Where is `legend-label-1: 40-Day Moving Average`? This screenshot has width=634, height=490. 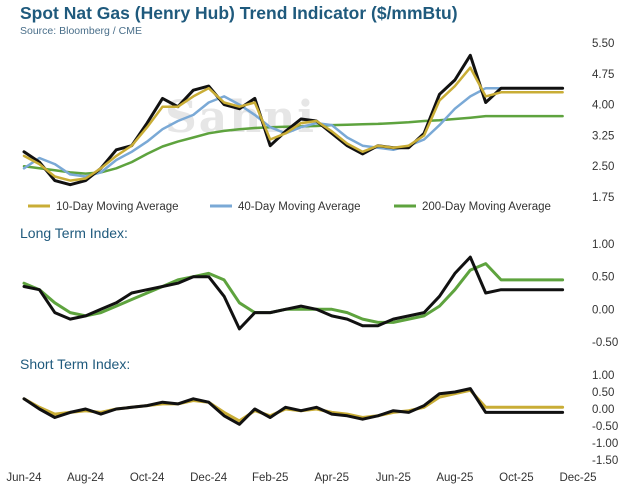 legend-label-1: 40-Day Moving Average is located at coordinates (299, 207).